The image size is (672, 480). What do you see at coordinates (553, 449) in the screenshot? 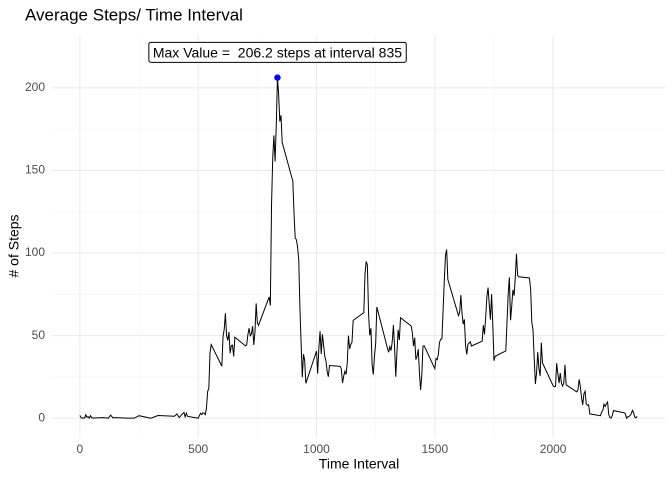
I see `x-tick-label: 2000` at bounding box center [553, 449].